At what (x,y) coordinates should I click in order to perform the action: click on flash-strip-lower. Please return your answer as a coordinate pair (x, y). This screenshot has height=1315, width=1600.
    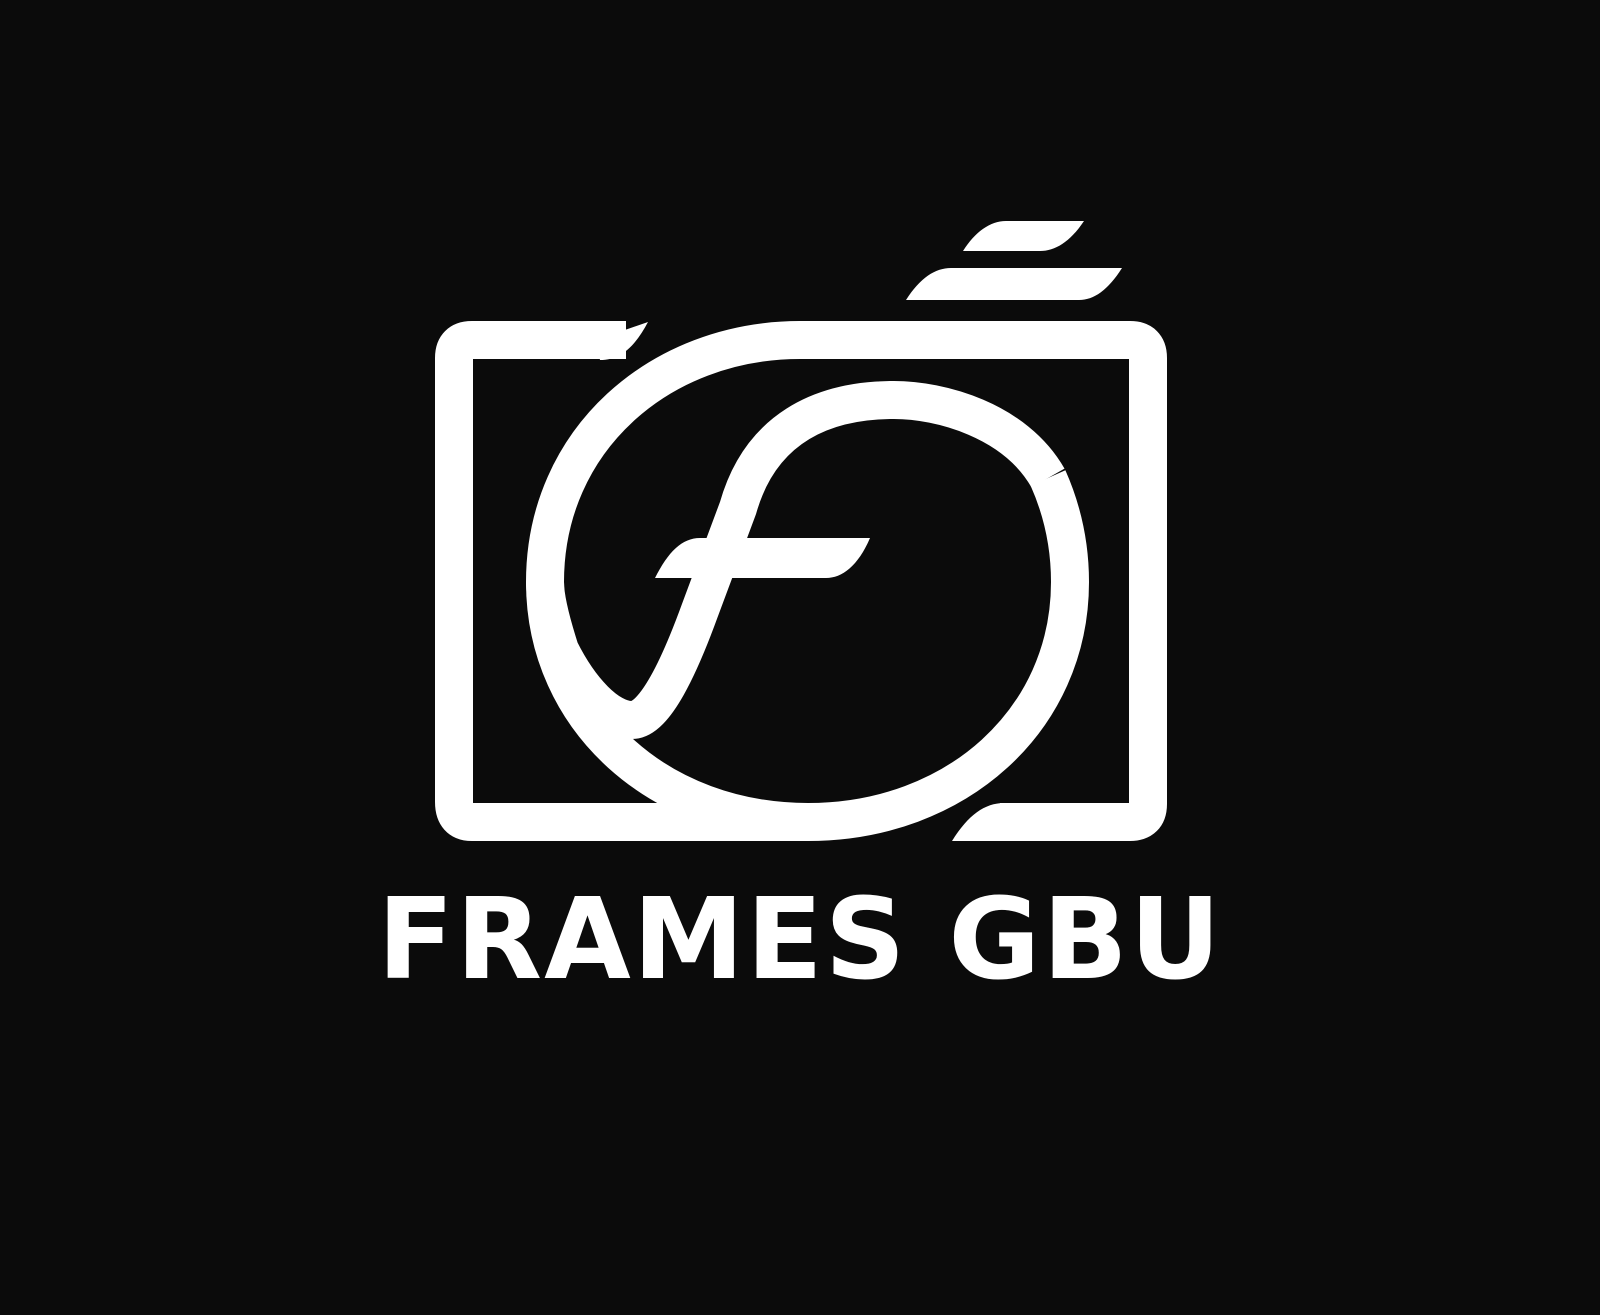
    Looking at the image, I should click on (1014, 284).